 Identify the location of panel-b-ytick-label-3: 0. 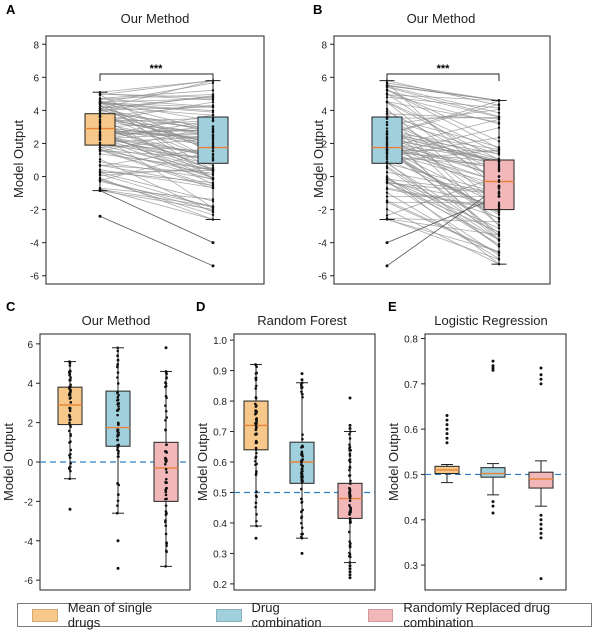
(324, 178).